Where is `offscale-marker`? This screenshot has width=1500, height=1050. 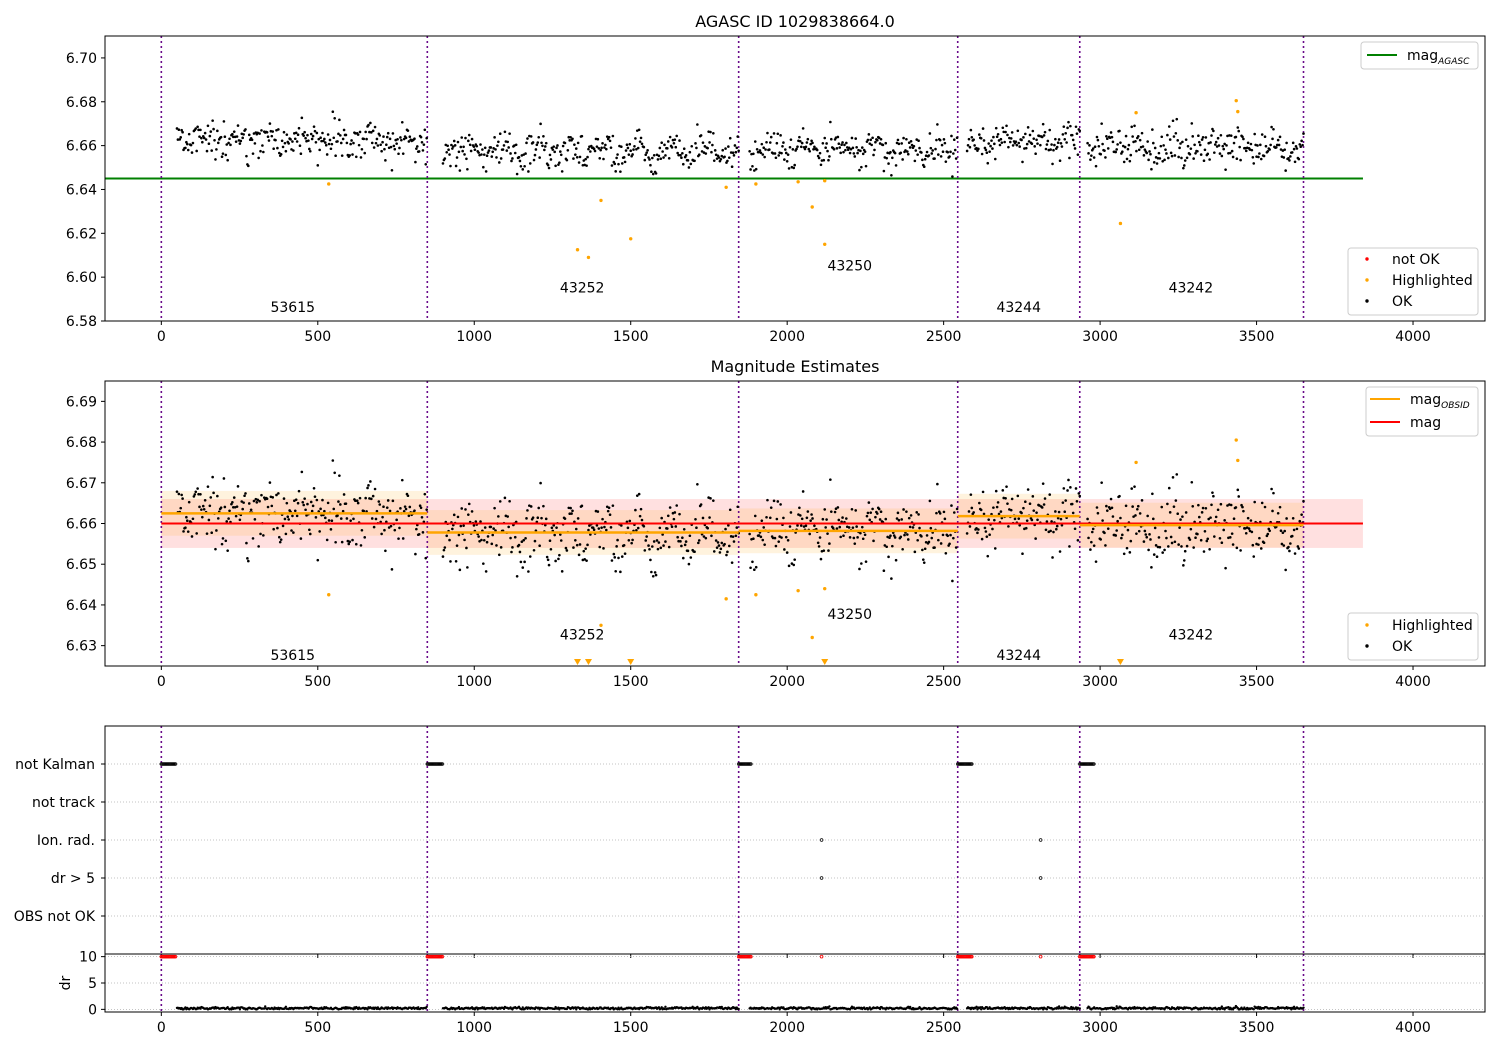
offscale-marker is located at coordinates (578, 662).